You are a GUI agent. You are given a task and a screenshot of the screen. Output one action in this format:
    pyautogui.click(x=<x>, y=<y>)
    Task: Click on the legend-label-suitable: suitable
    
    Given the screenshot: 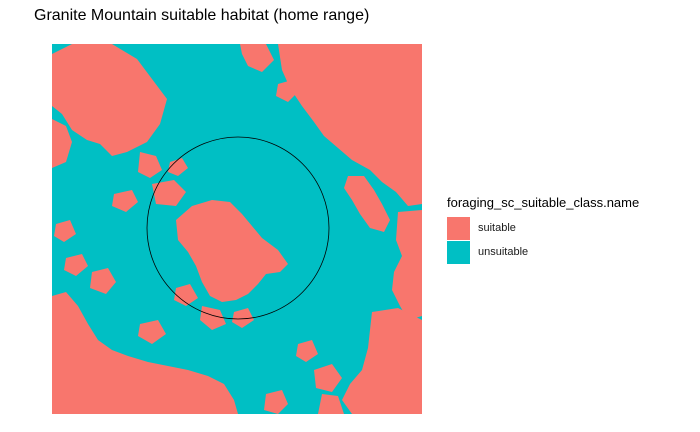 What is the action you would take?
    pyautogui.click(x=497, y=228)
    